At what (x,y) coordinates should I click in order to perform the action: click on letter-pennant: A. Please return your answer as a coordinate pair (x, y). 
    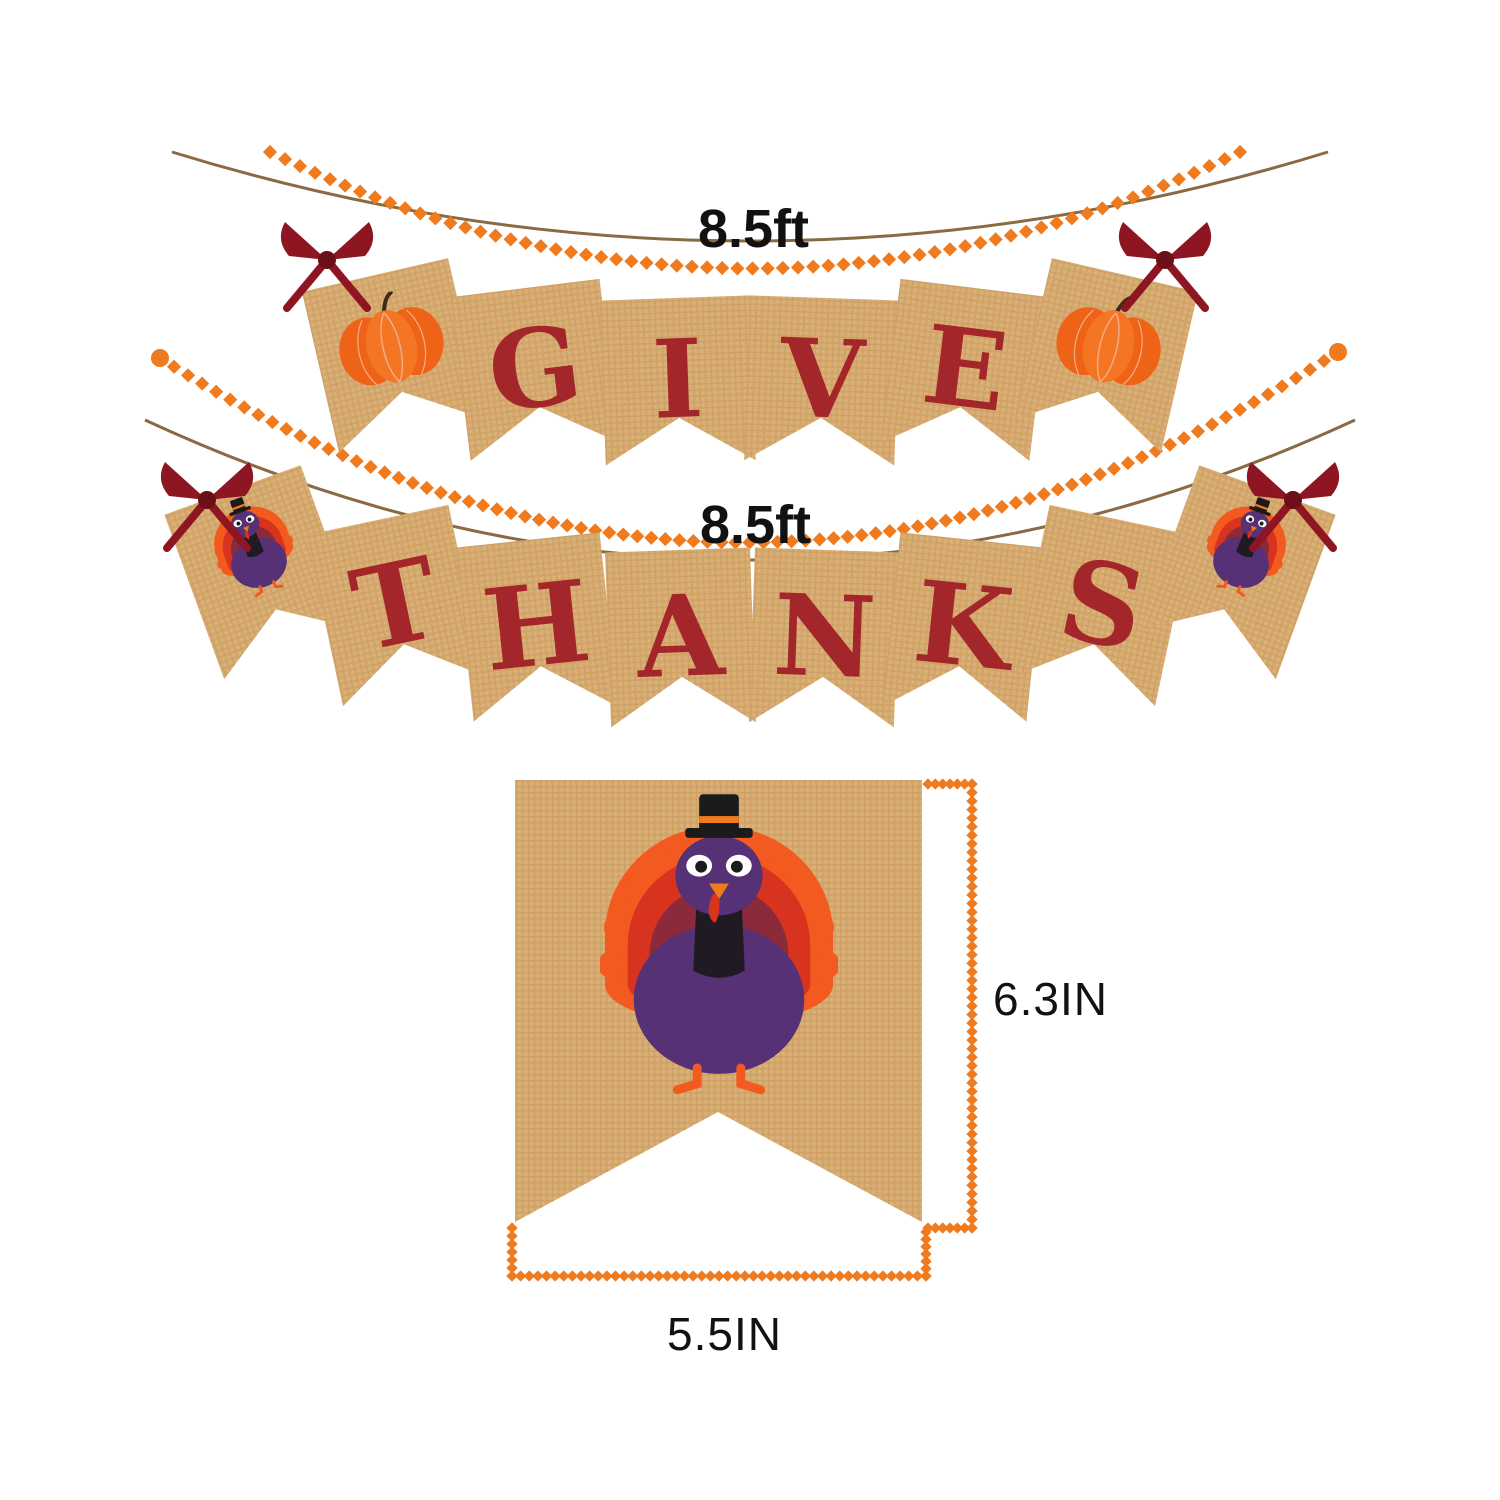
    Looking at the image, I should click on (681, 637).